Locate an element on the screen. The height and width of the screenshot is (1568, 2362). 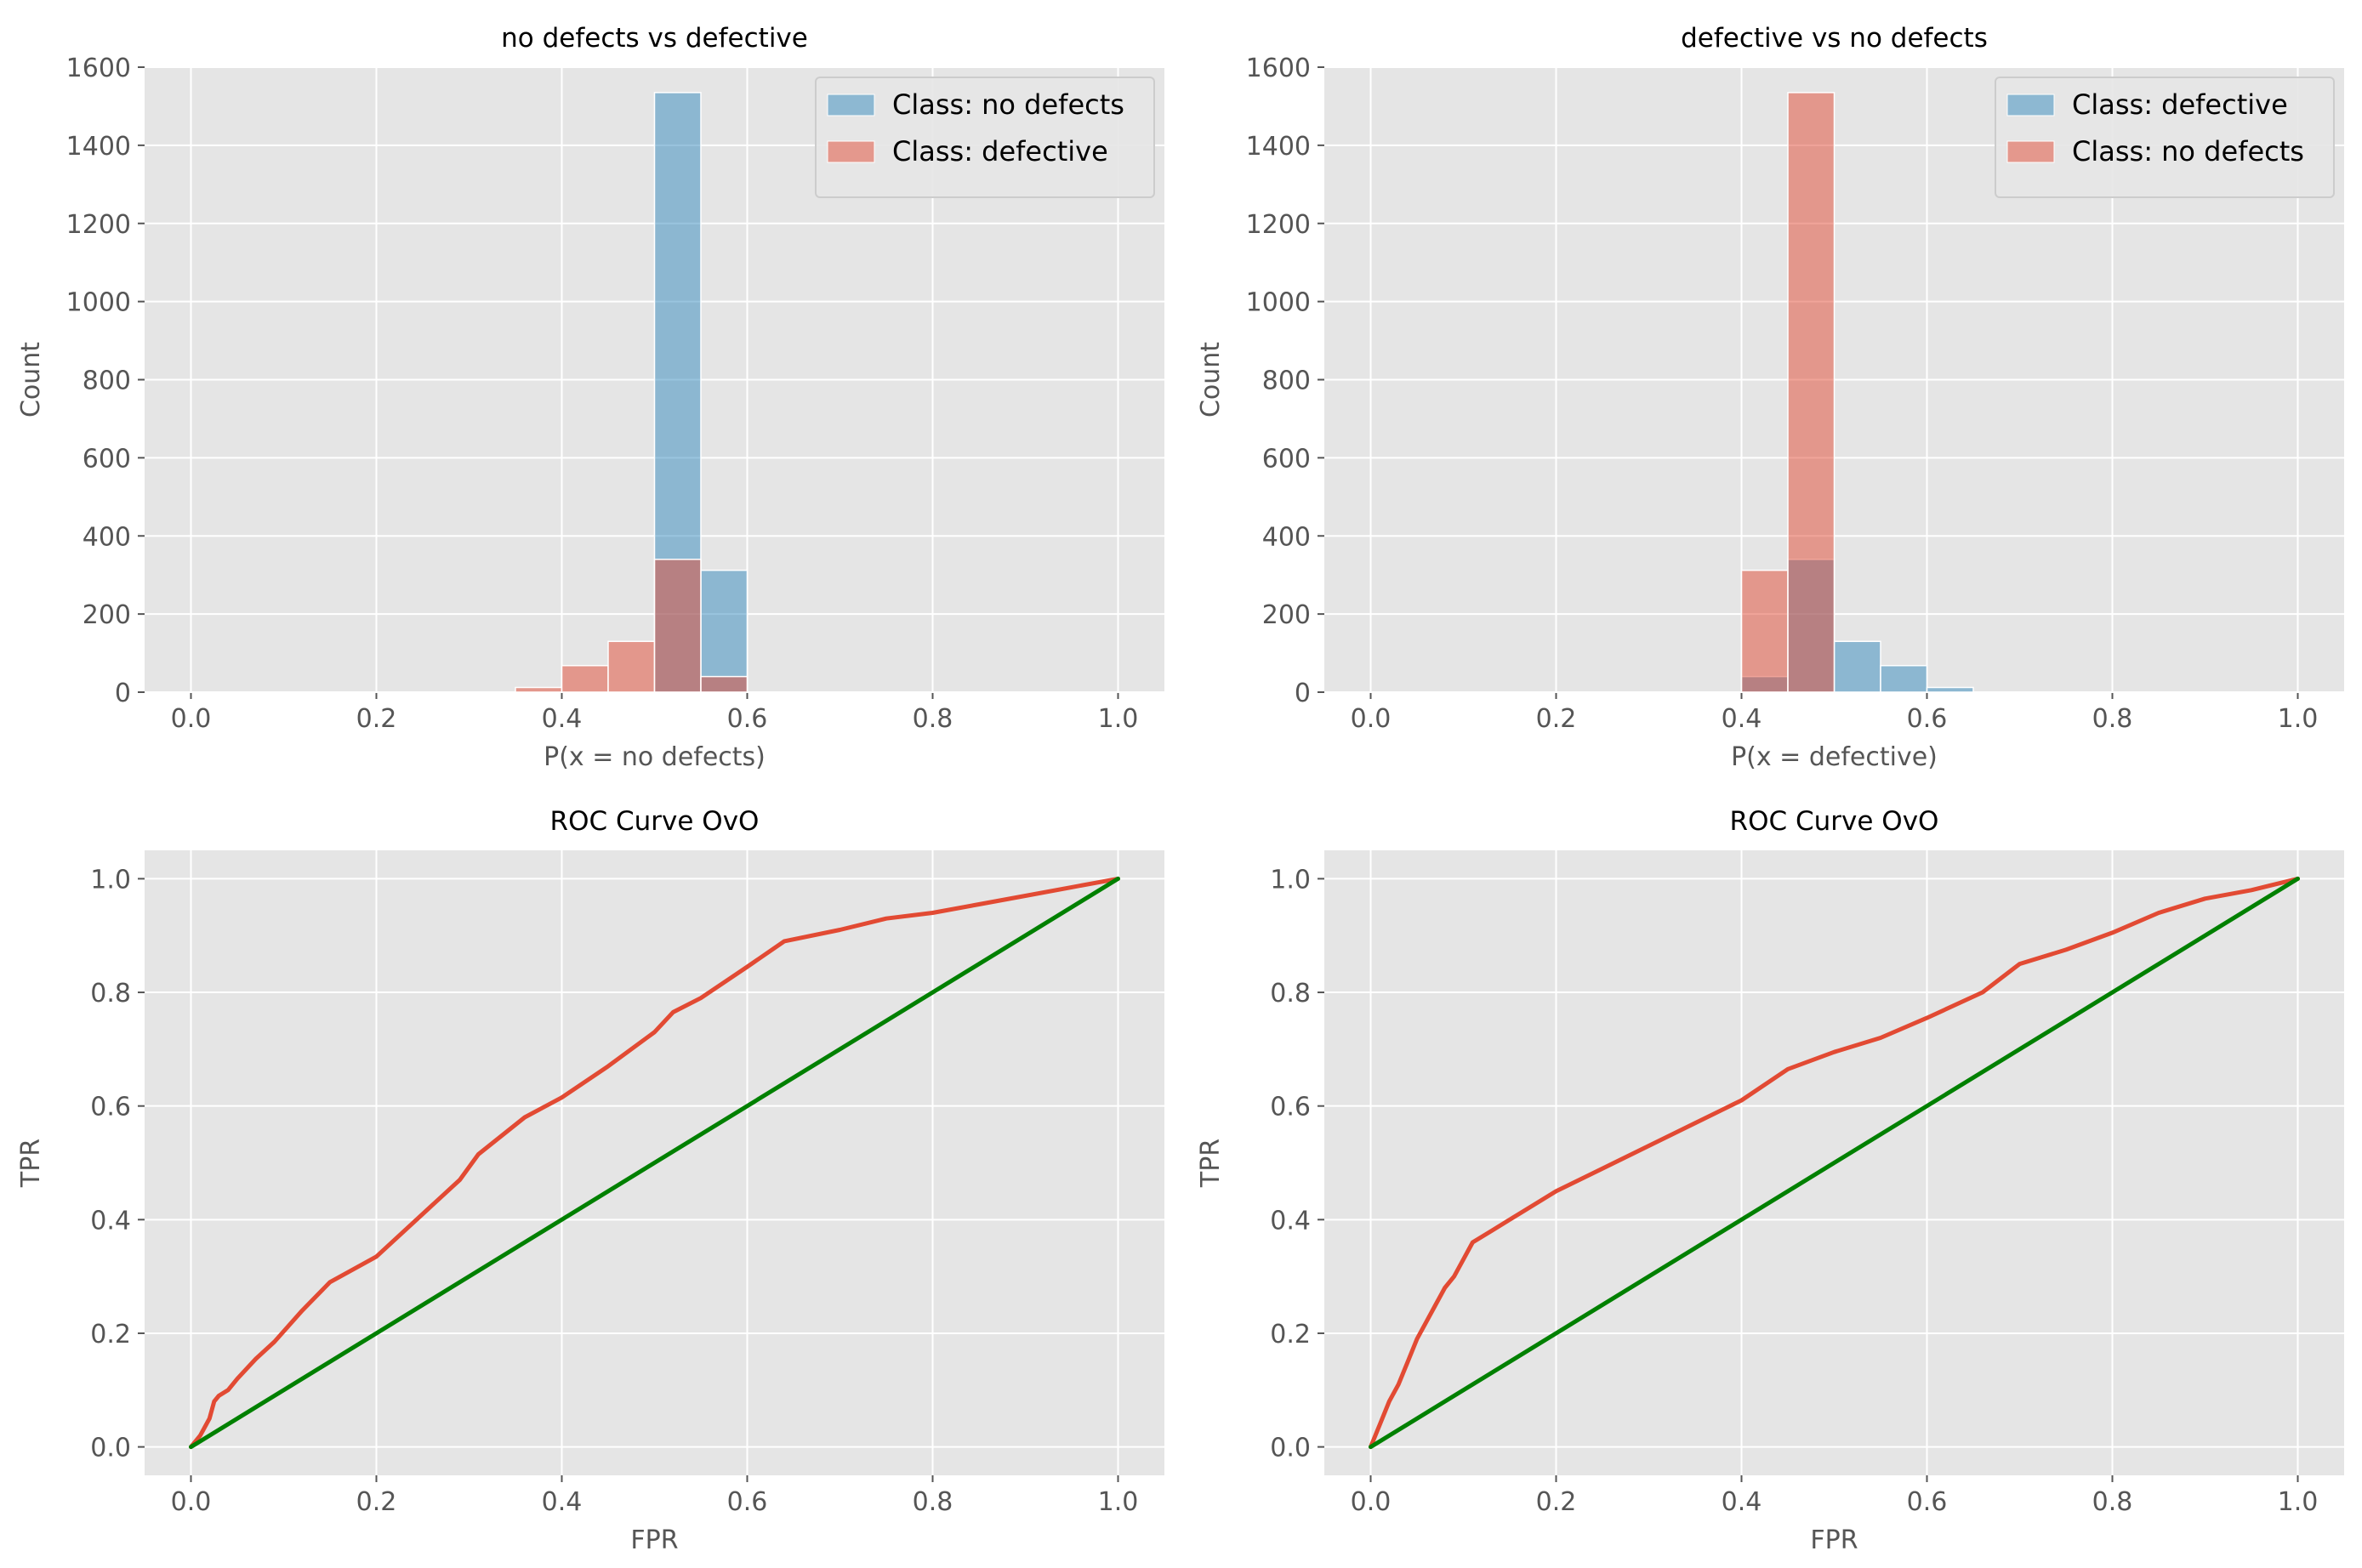
x-axis-label: P(x = defective) is located at coordinates (1834, 757).